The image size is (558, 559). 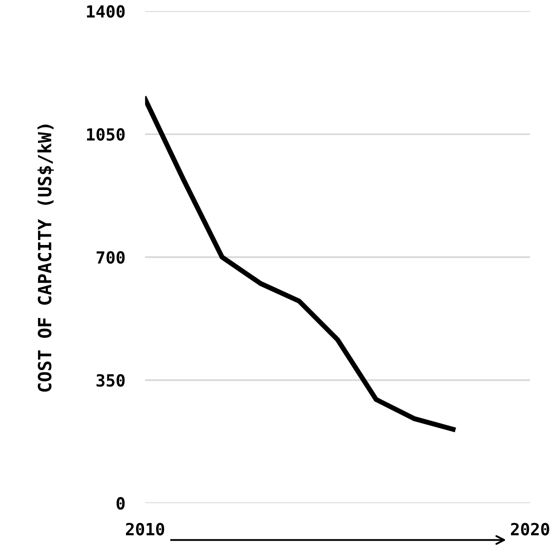 What do you see at coordinates (45, 258) in the screenshot?
I see `y-axis-title: COST OF CAPACITY (US$/kW)` at bounding box center [45, 258].